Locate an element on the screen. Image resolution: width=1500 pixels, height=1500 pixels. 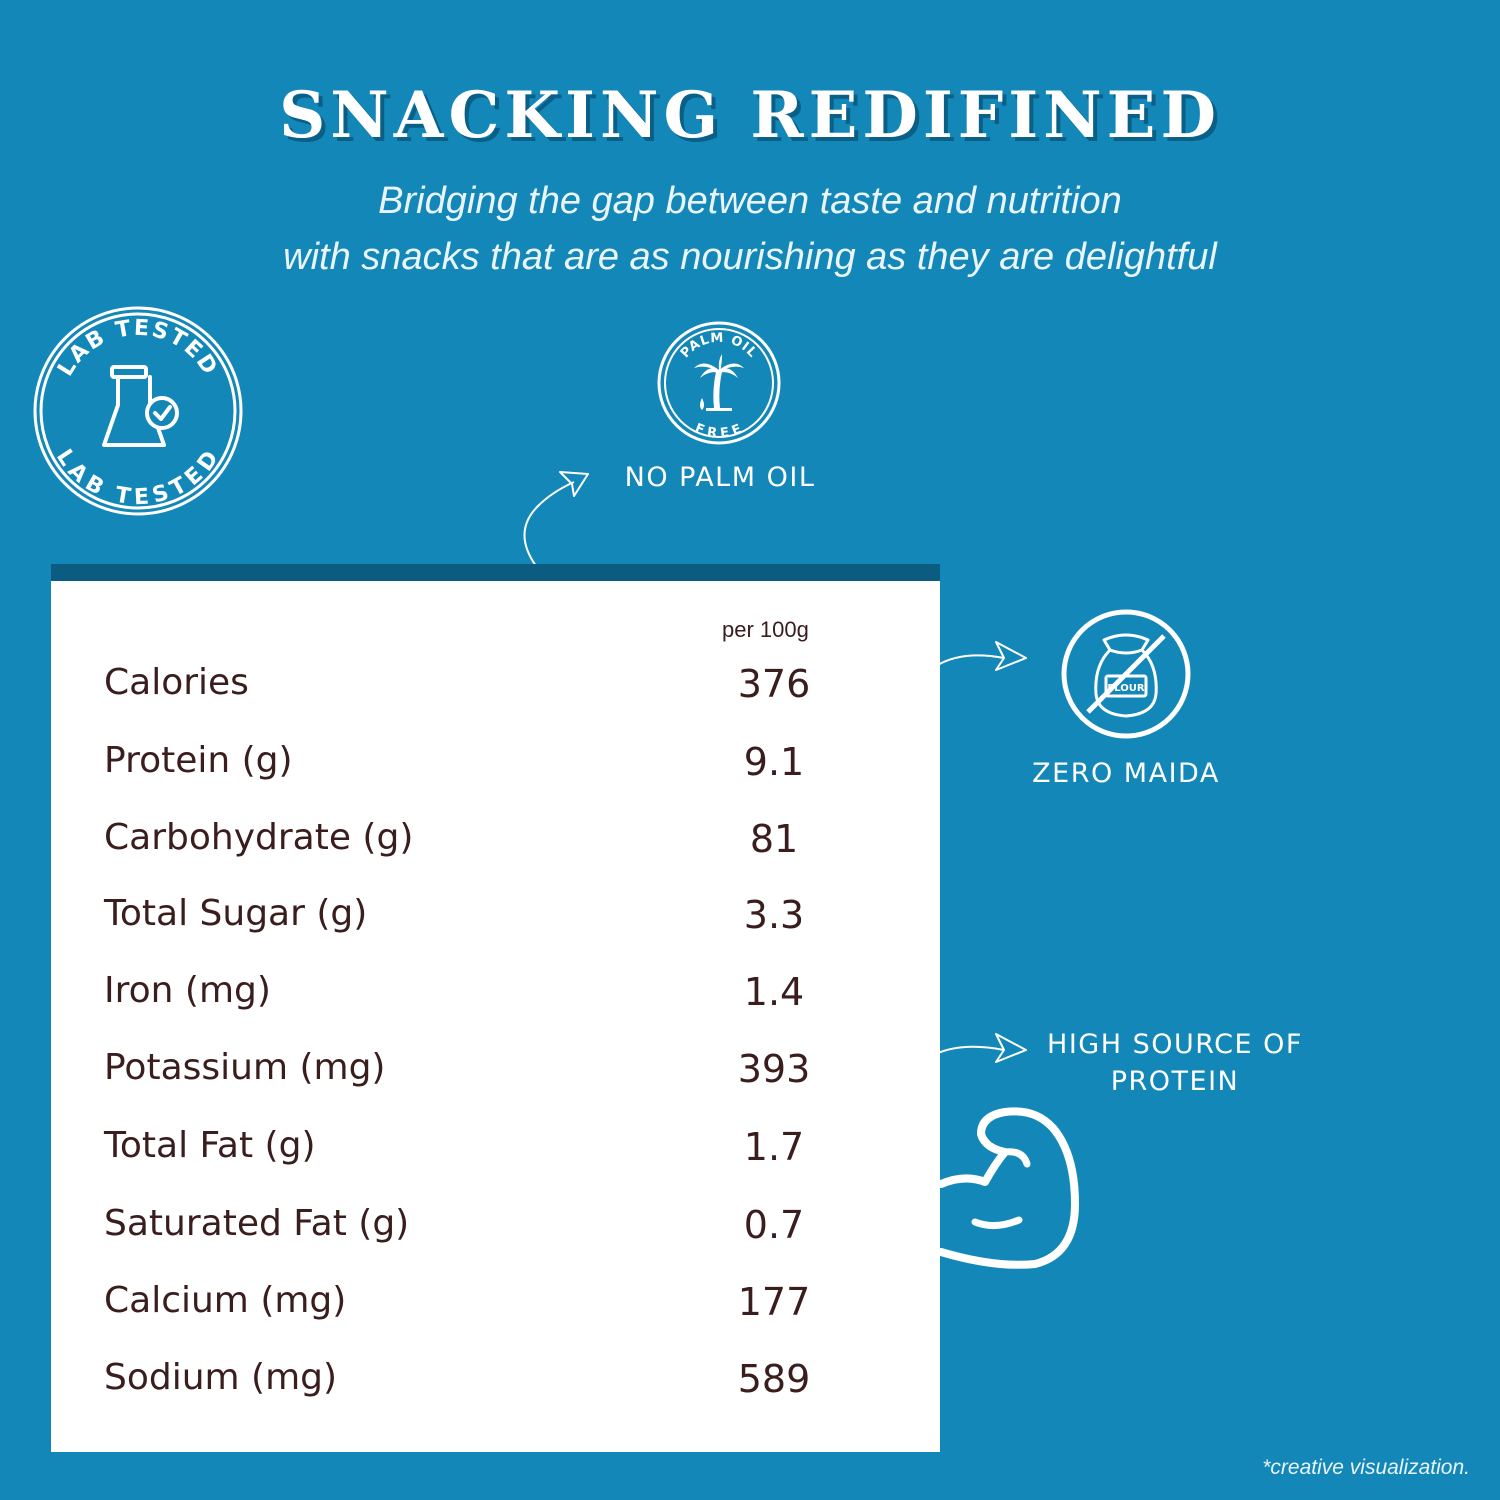
nutrition-row-sodium: Sodium (mg) 589 is located at coordinates (474, 1387).